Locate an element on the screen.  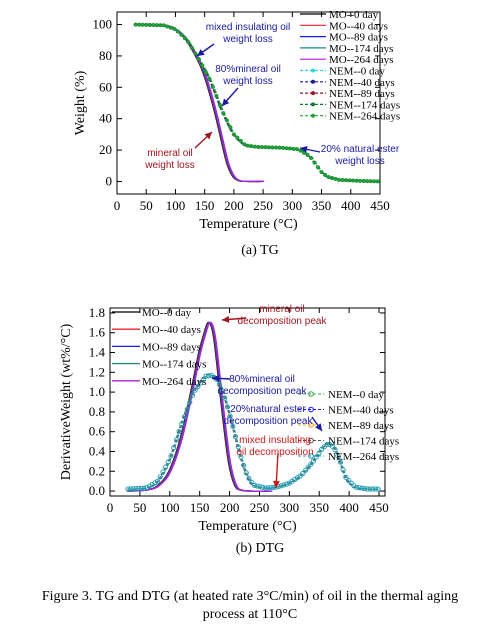
x-tick-label: 350 is located at coordinates (322, 205).